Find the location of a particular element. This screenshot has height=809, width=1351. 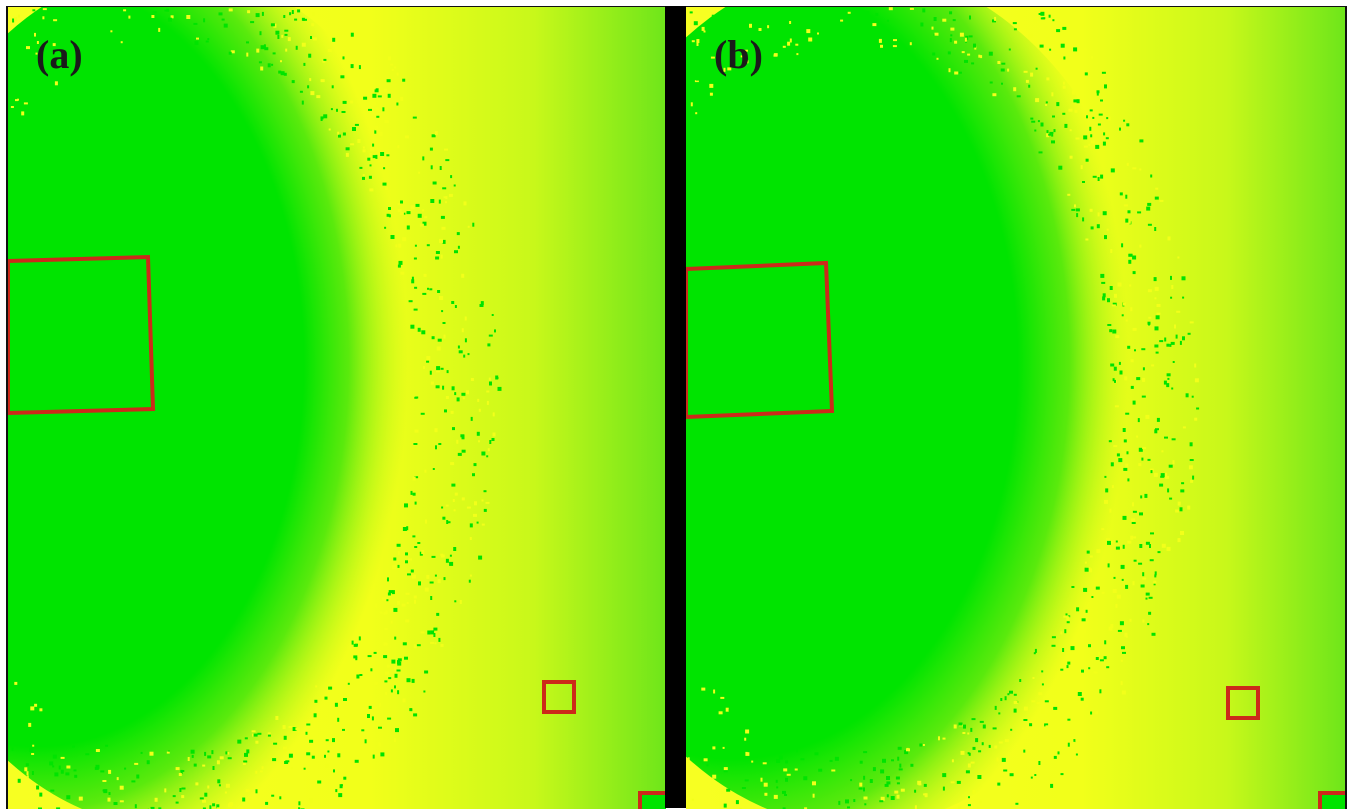

panel-divider is located at coordinates (675, 407).